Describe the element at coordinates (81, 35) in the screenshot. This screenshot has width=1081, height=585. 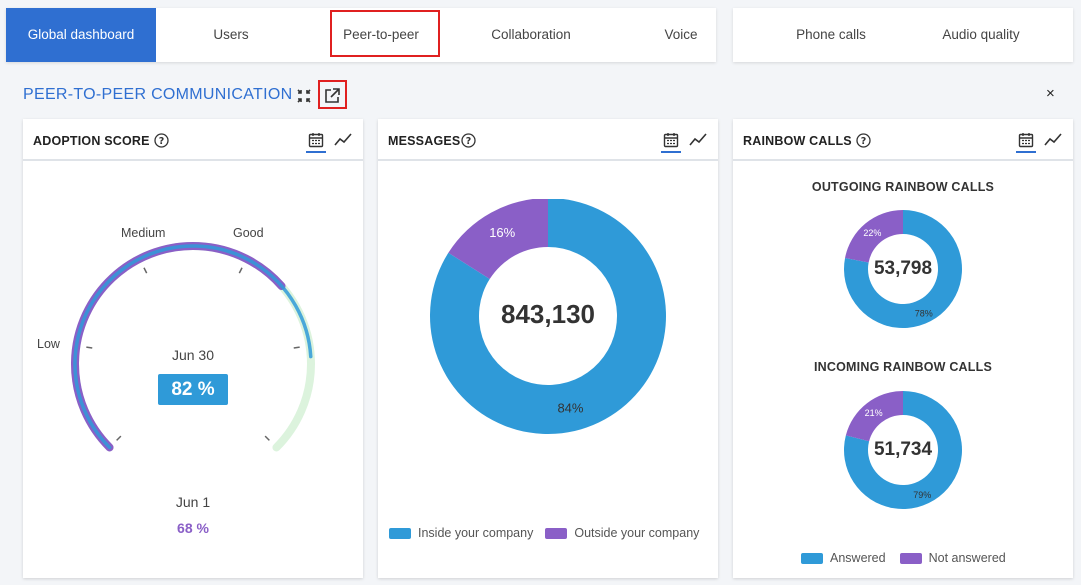
I see `tab-global-dashboard: Global dashboard` at that location.